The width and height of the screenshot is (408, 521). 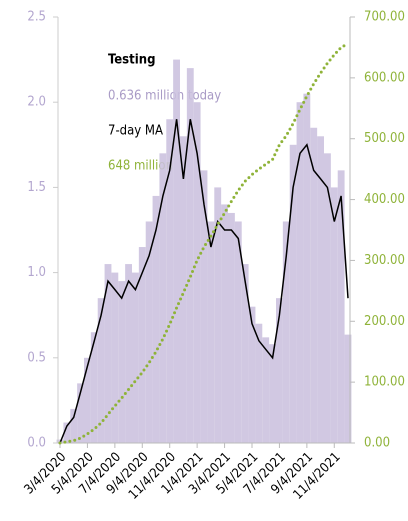 I want to click on y2-tick-label: 100.00, so click(x=384, y=382).